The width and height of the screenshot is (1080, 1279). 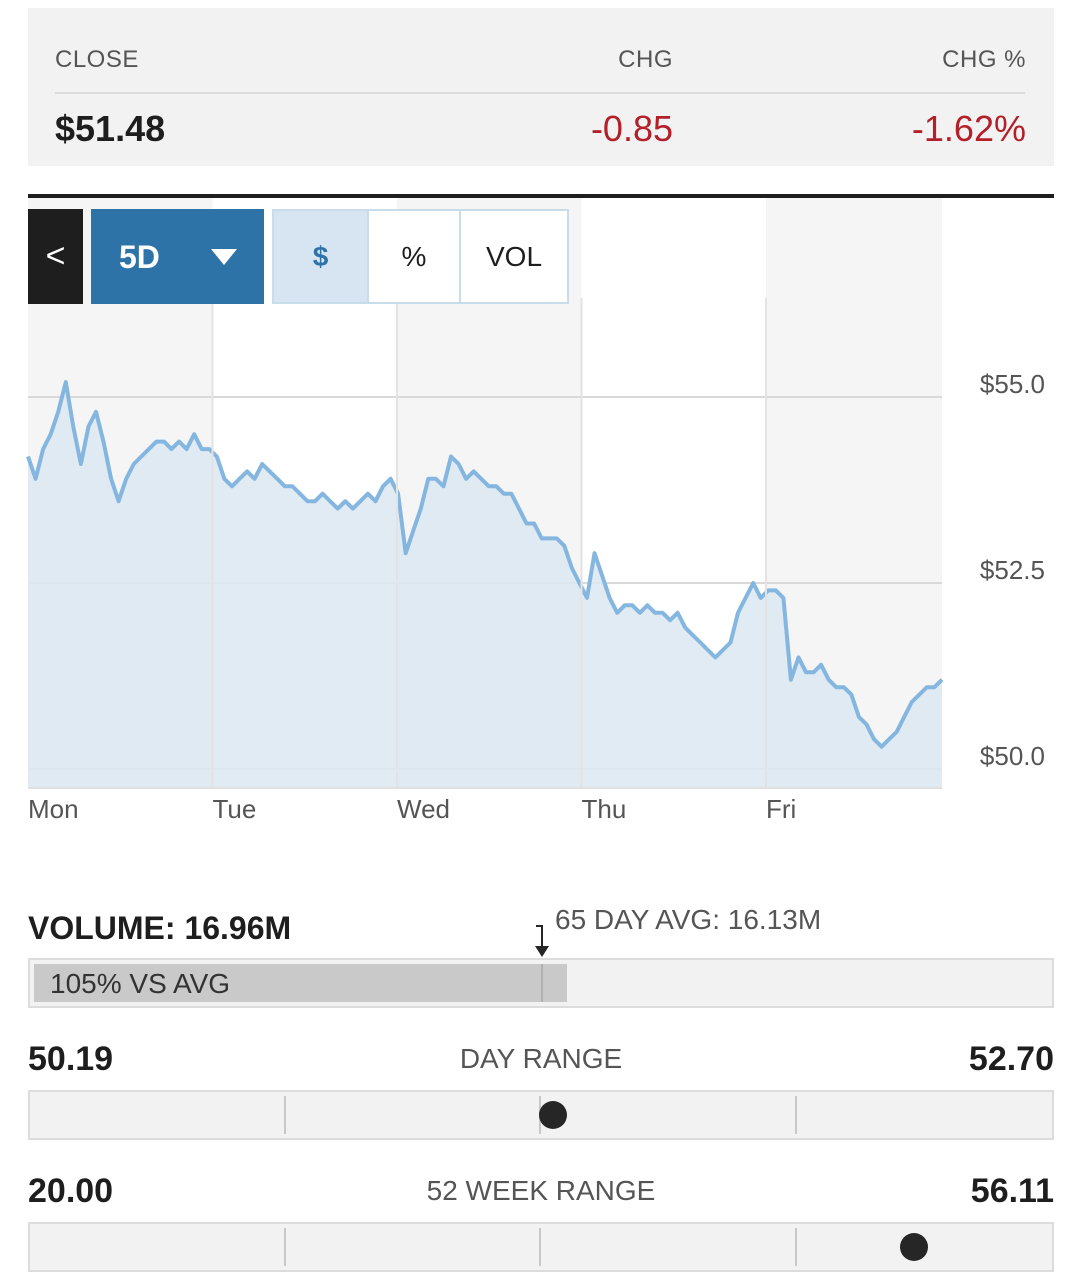 What do you see at coordinates (781, 809) in the screenshot?
I see `x-tick-label: Fri` at bounding box center [781, 809].